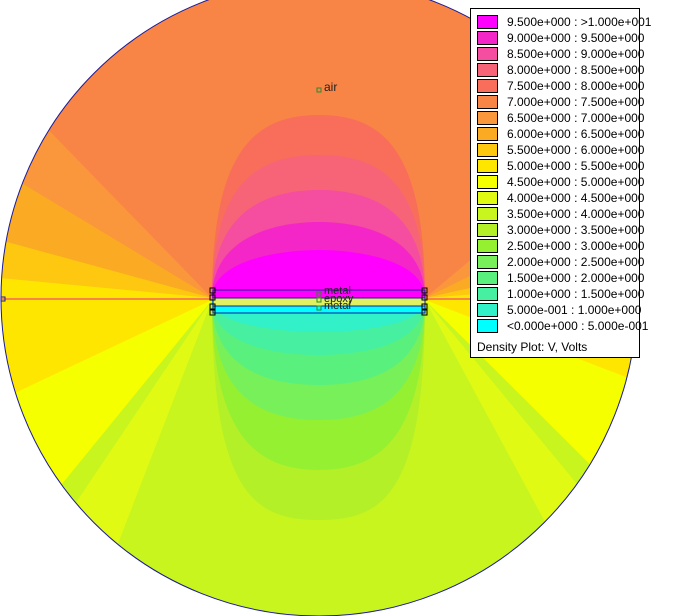 This screenshot has height=616, width=686. Describe the element at coordinates (3, 299) in the screenshot. I see `boundary-node-left` at that location.